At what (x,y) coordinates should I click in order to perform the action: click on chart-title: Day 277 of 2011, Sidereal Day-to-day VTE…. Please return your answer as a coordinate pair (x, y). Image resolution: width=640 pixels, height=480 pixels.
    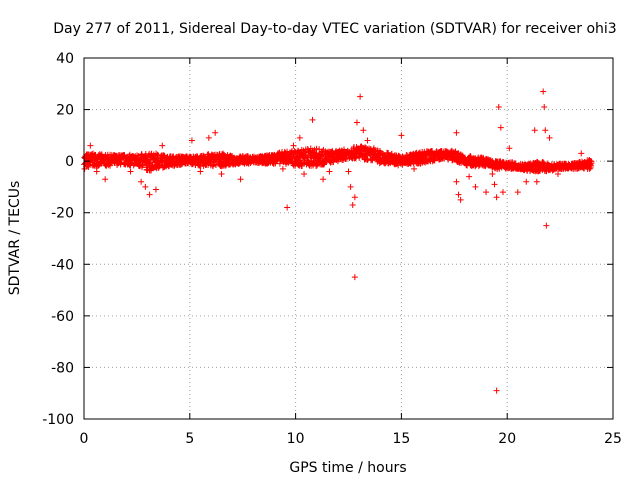
    Looking at the image, I should click on (334, 29).